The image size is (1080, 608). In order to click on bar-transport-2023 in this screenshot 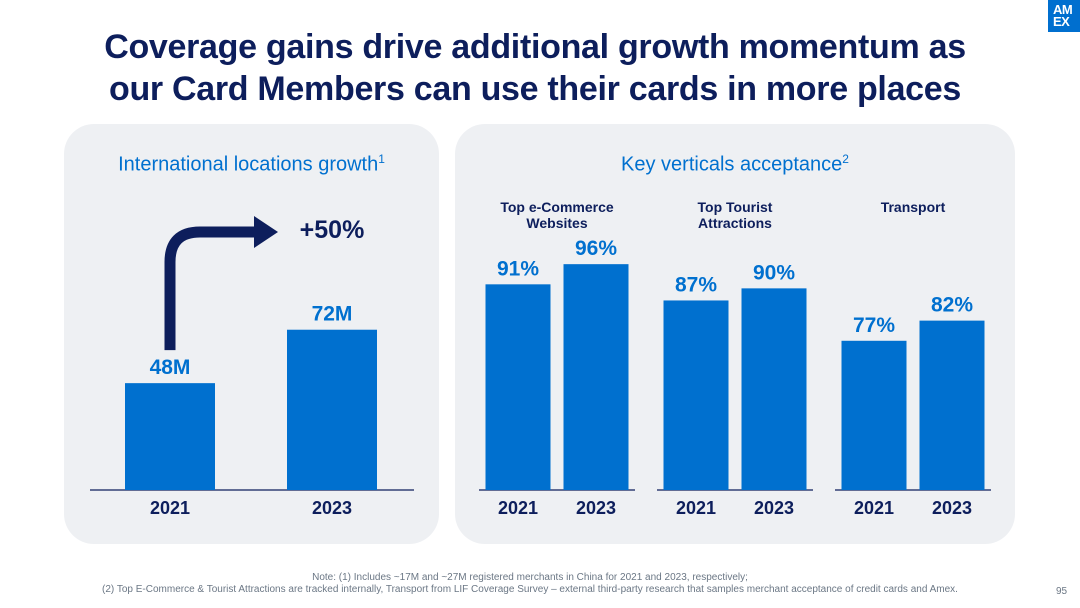, I will do `click(952, 405)`.